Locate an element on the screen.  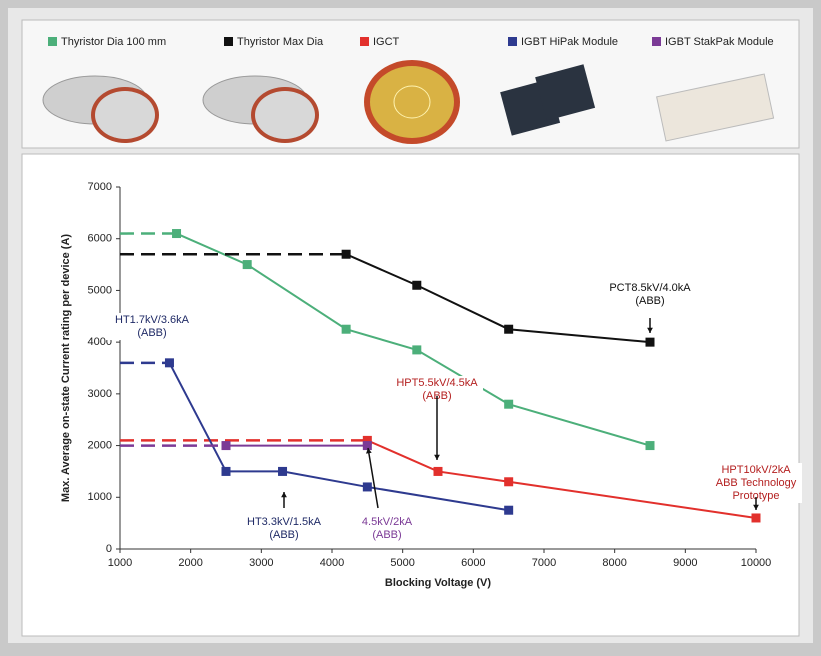
y-tick-label: 4000 is located at coordinates (100, 342).